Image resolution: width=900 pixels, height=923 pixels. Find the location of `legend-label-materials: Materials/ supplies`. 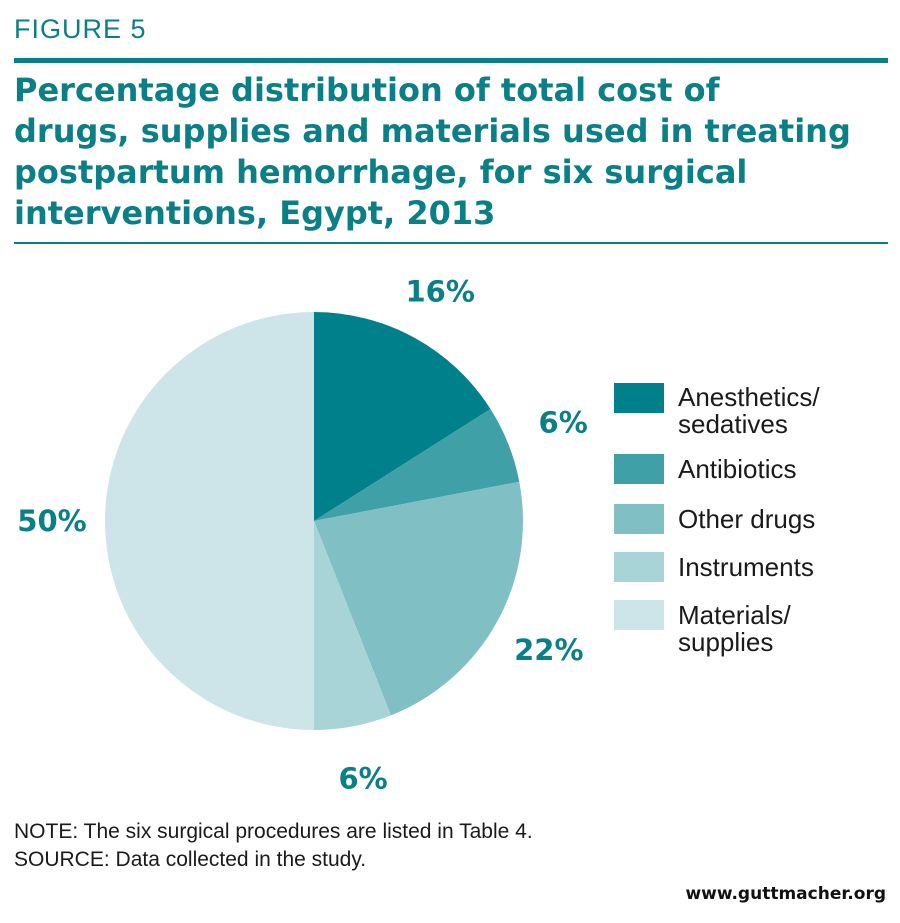

legend-label-materials: Materials/ supplies is located at coordinates (788, 629).